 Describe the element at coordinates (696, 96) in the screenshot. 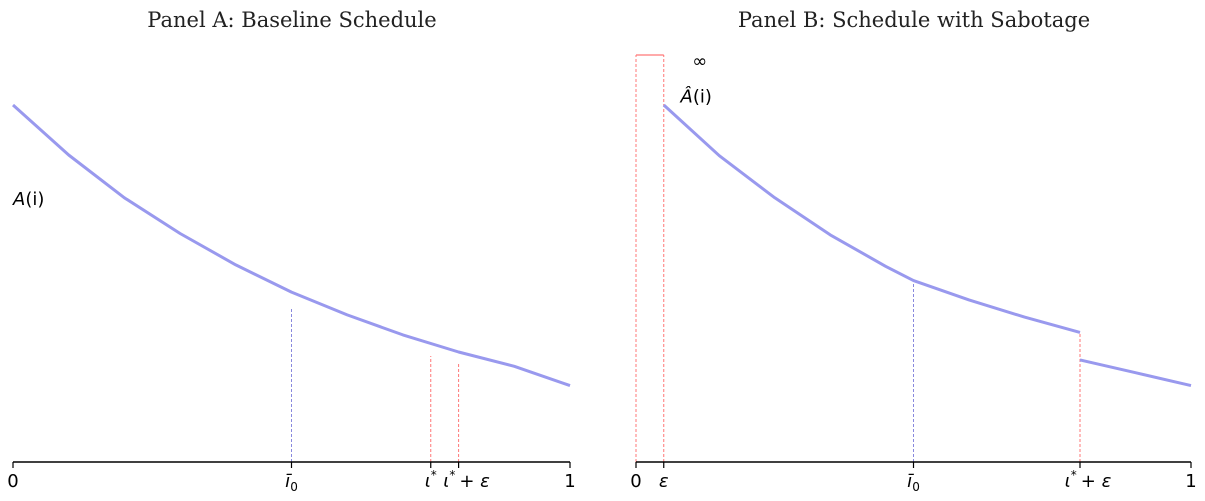

I see `curve-label: Â(i)` at that location.